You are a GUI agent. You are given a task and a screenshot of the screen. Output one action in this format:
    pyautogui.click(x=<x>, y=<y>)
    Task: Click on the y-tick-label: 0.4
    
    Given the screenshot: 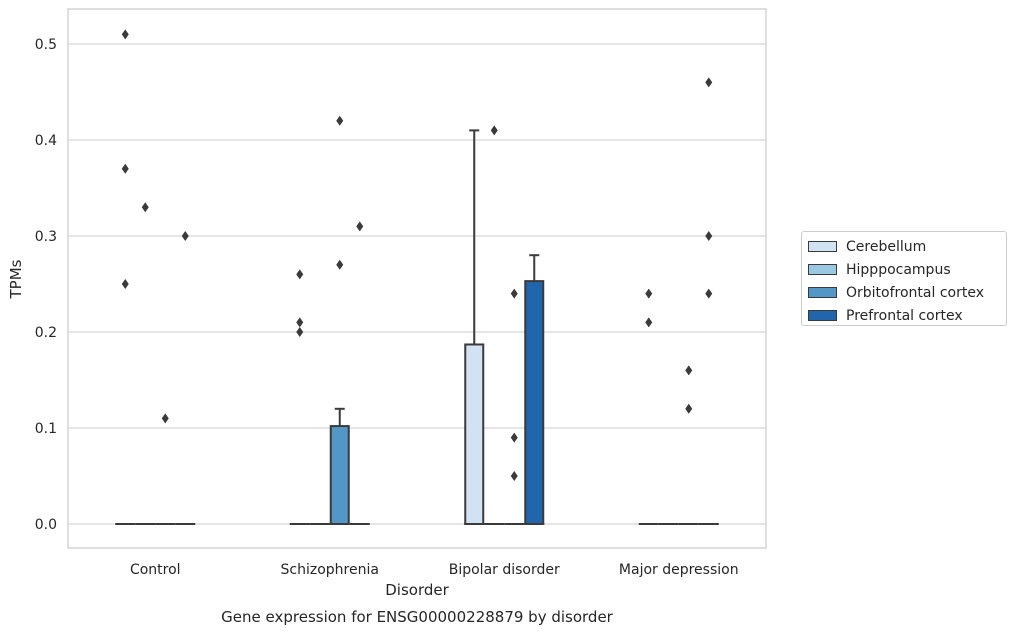 What is the action you would take?
    pyautogui.click(x=46, y=141)
    